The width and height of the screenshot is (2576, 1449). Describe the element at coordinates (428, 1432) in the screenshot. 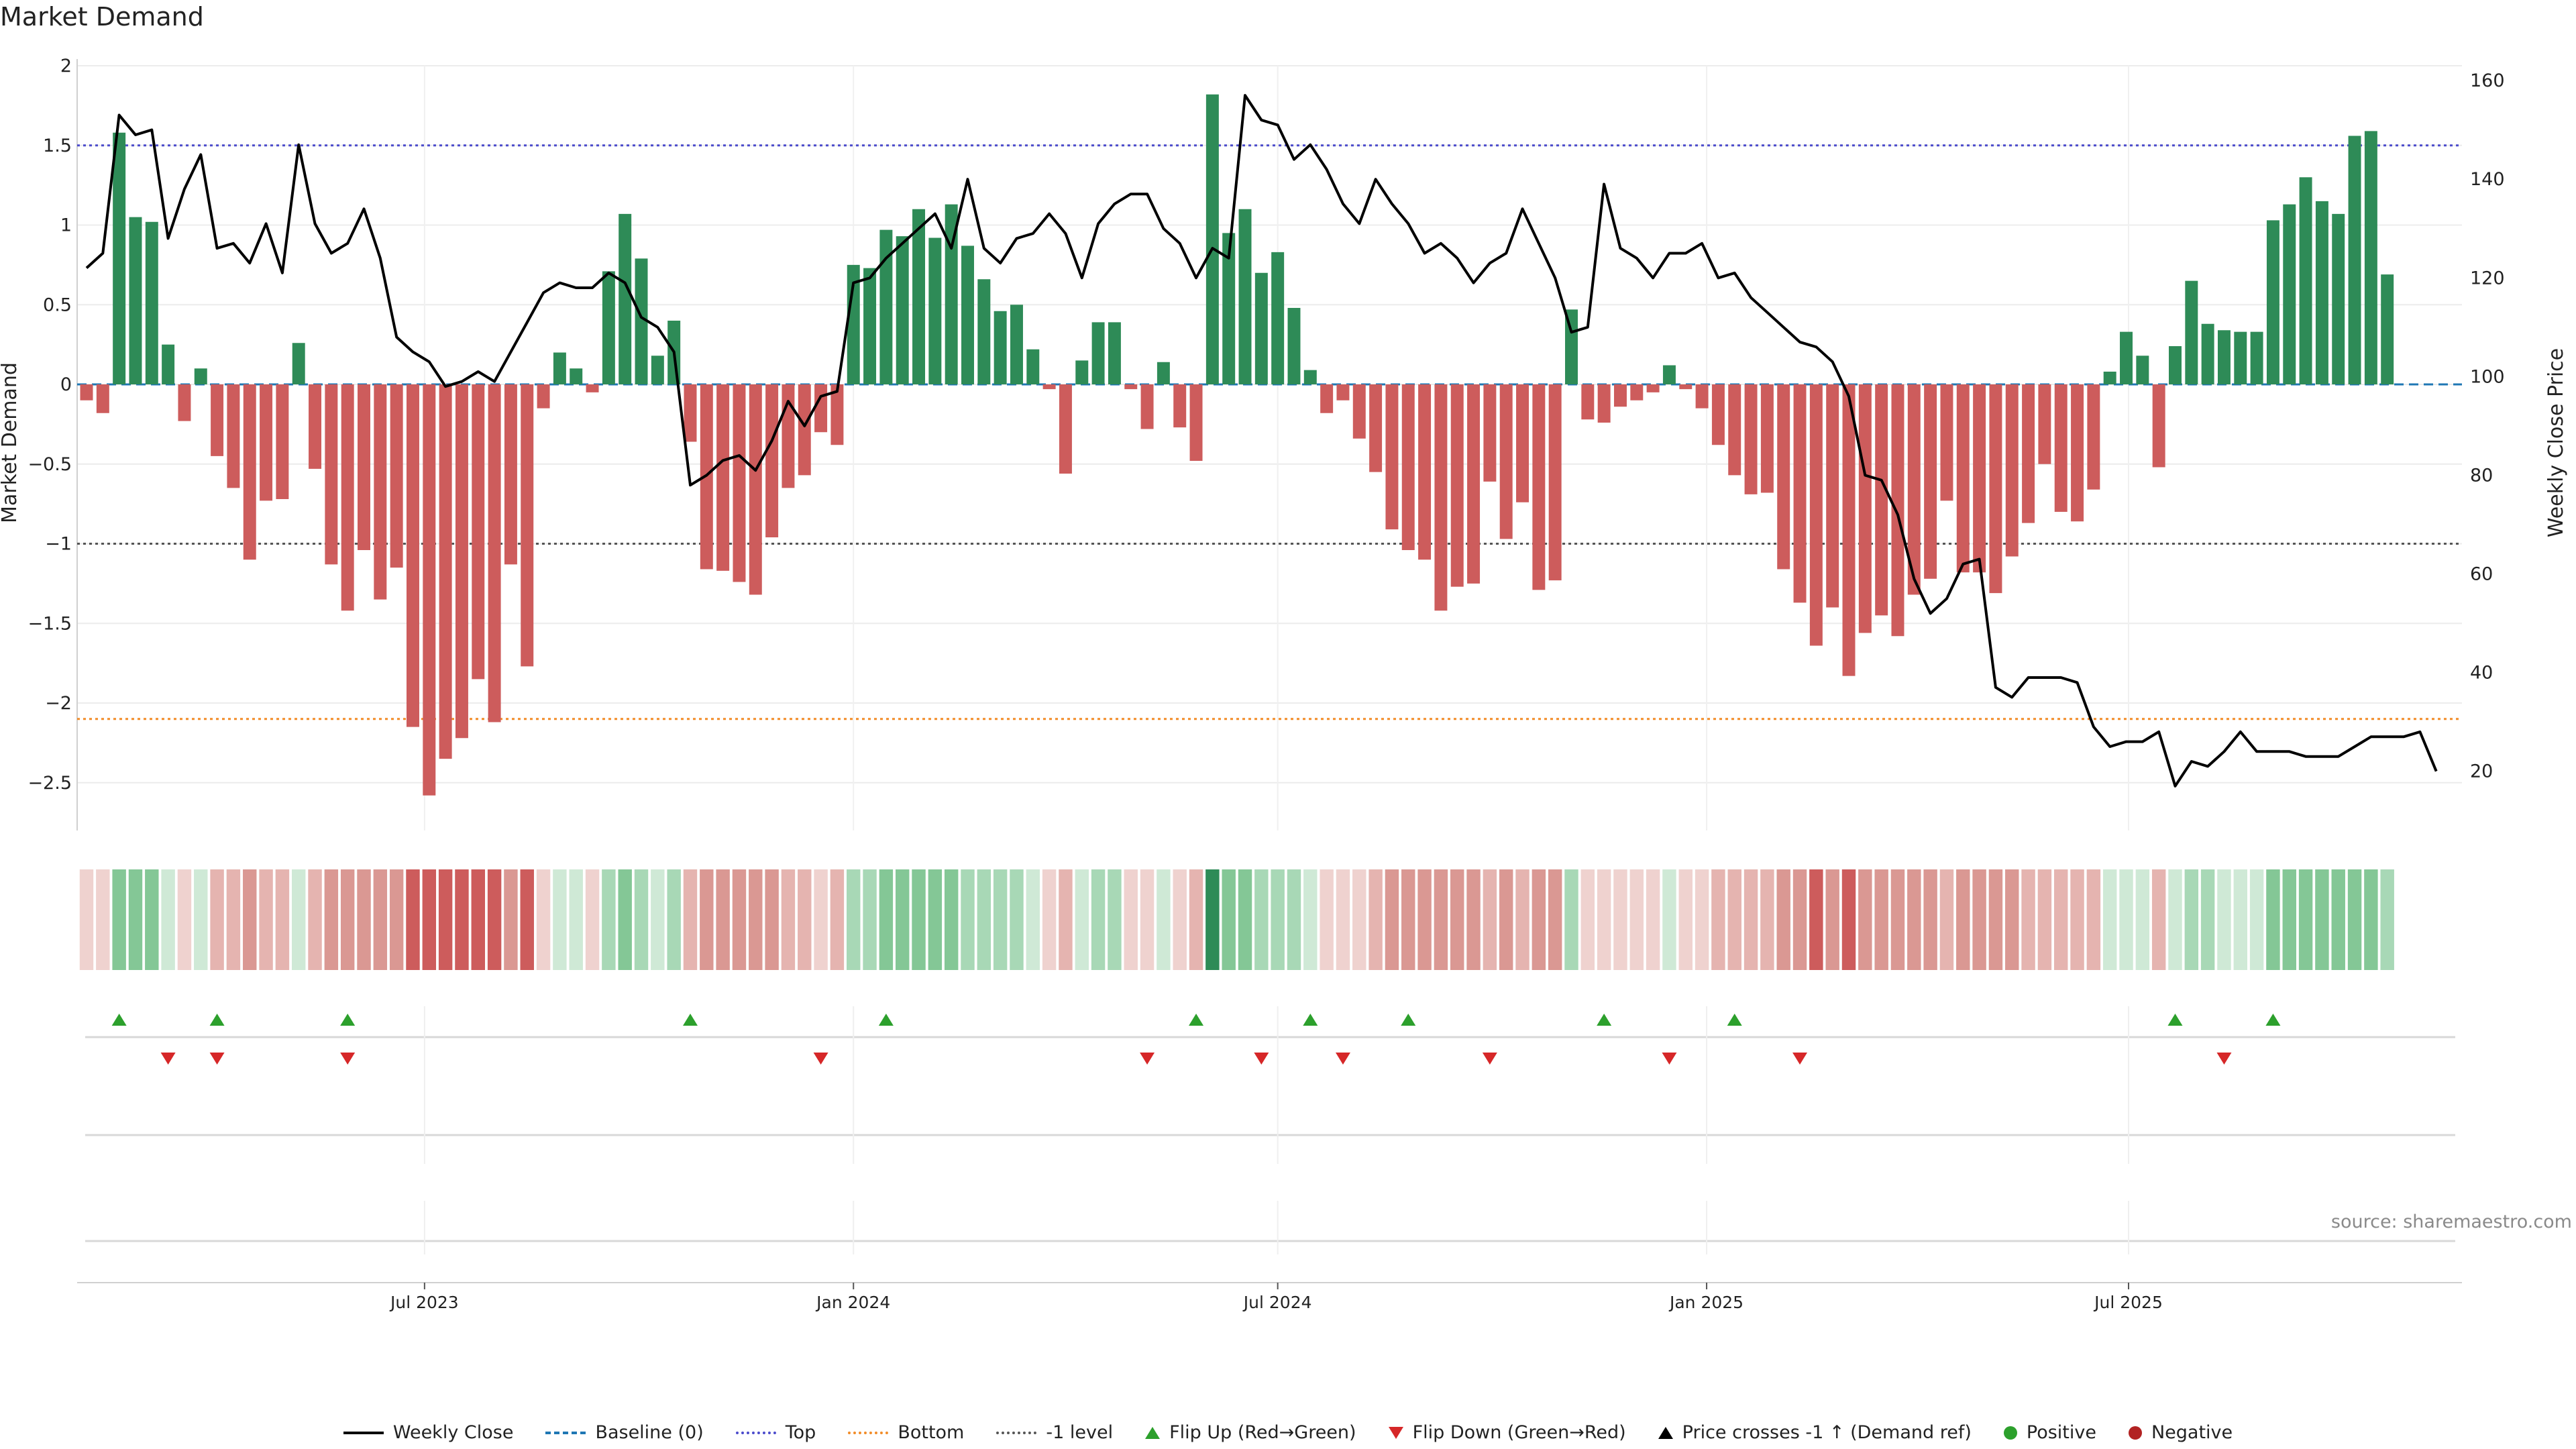

I see `legend-item-weekly-close: Weekly Close` at that location.